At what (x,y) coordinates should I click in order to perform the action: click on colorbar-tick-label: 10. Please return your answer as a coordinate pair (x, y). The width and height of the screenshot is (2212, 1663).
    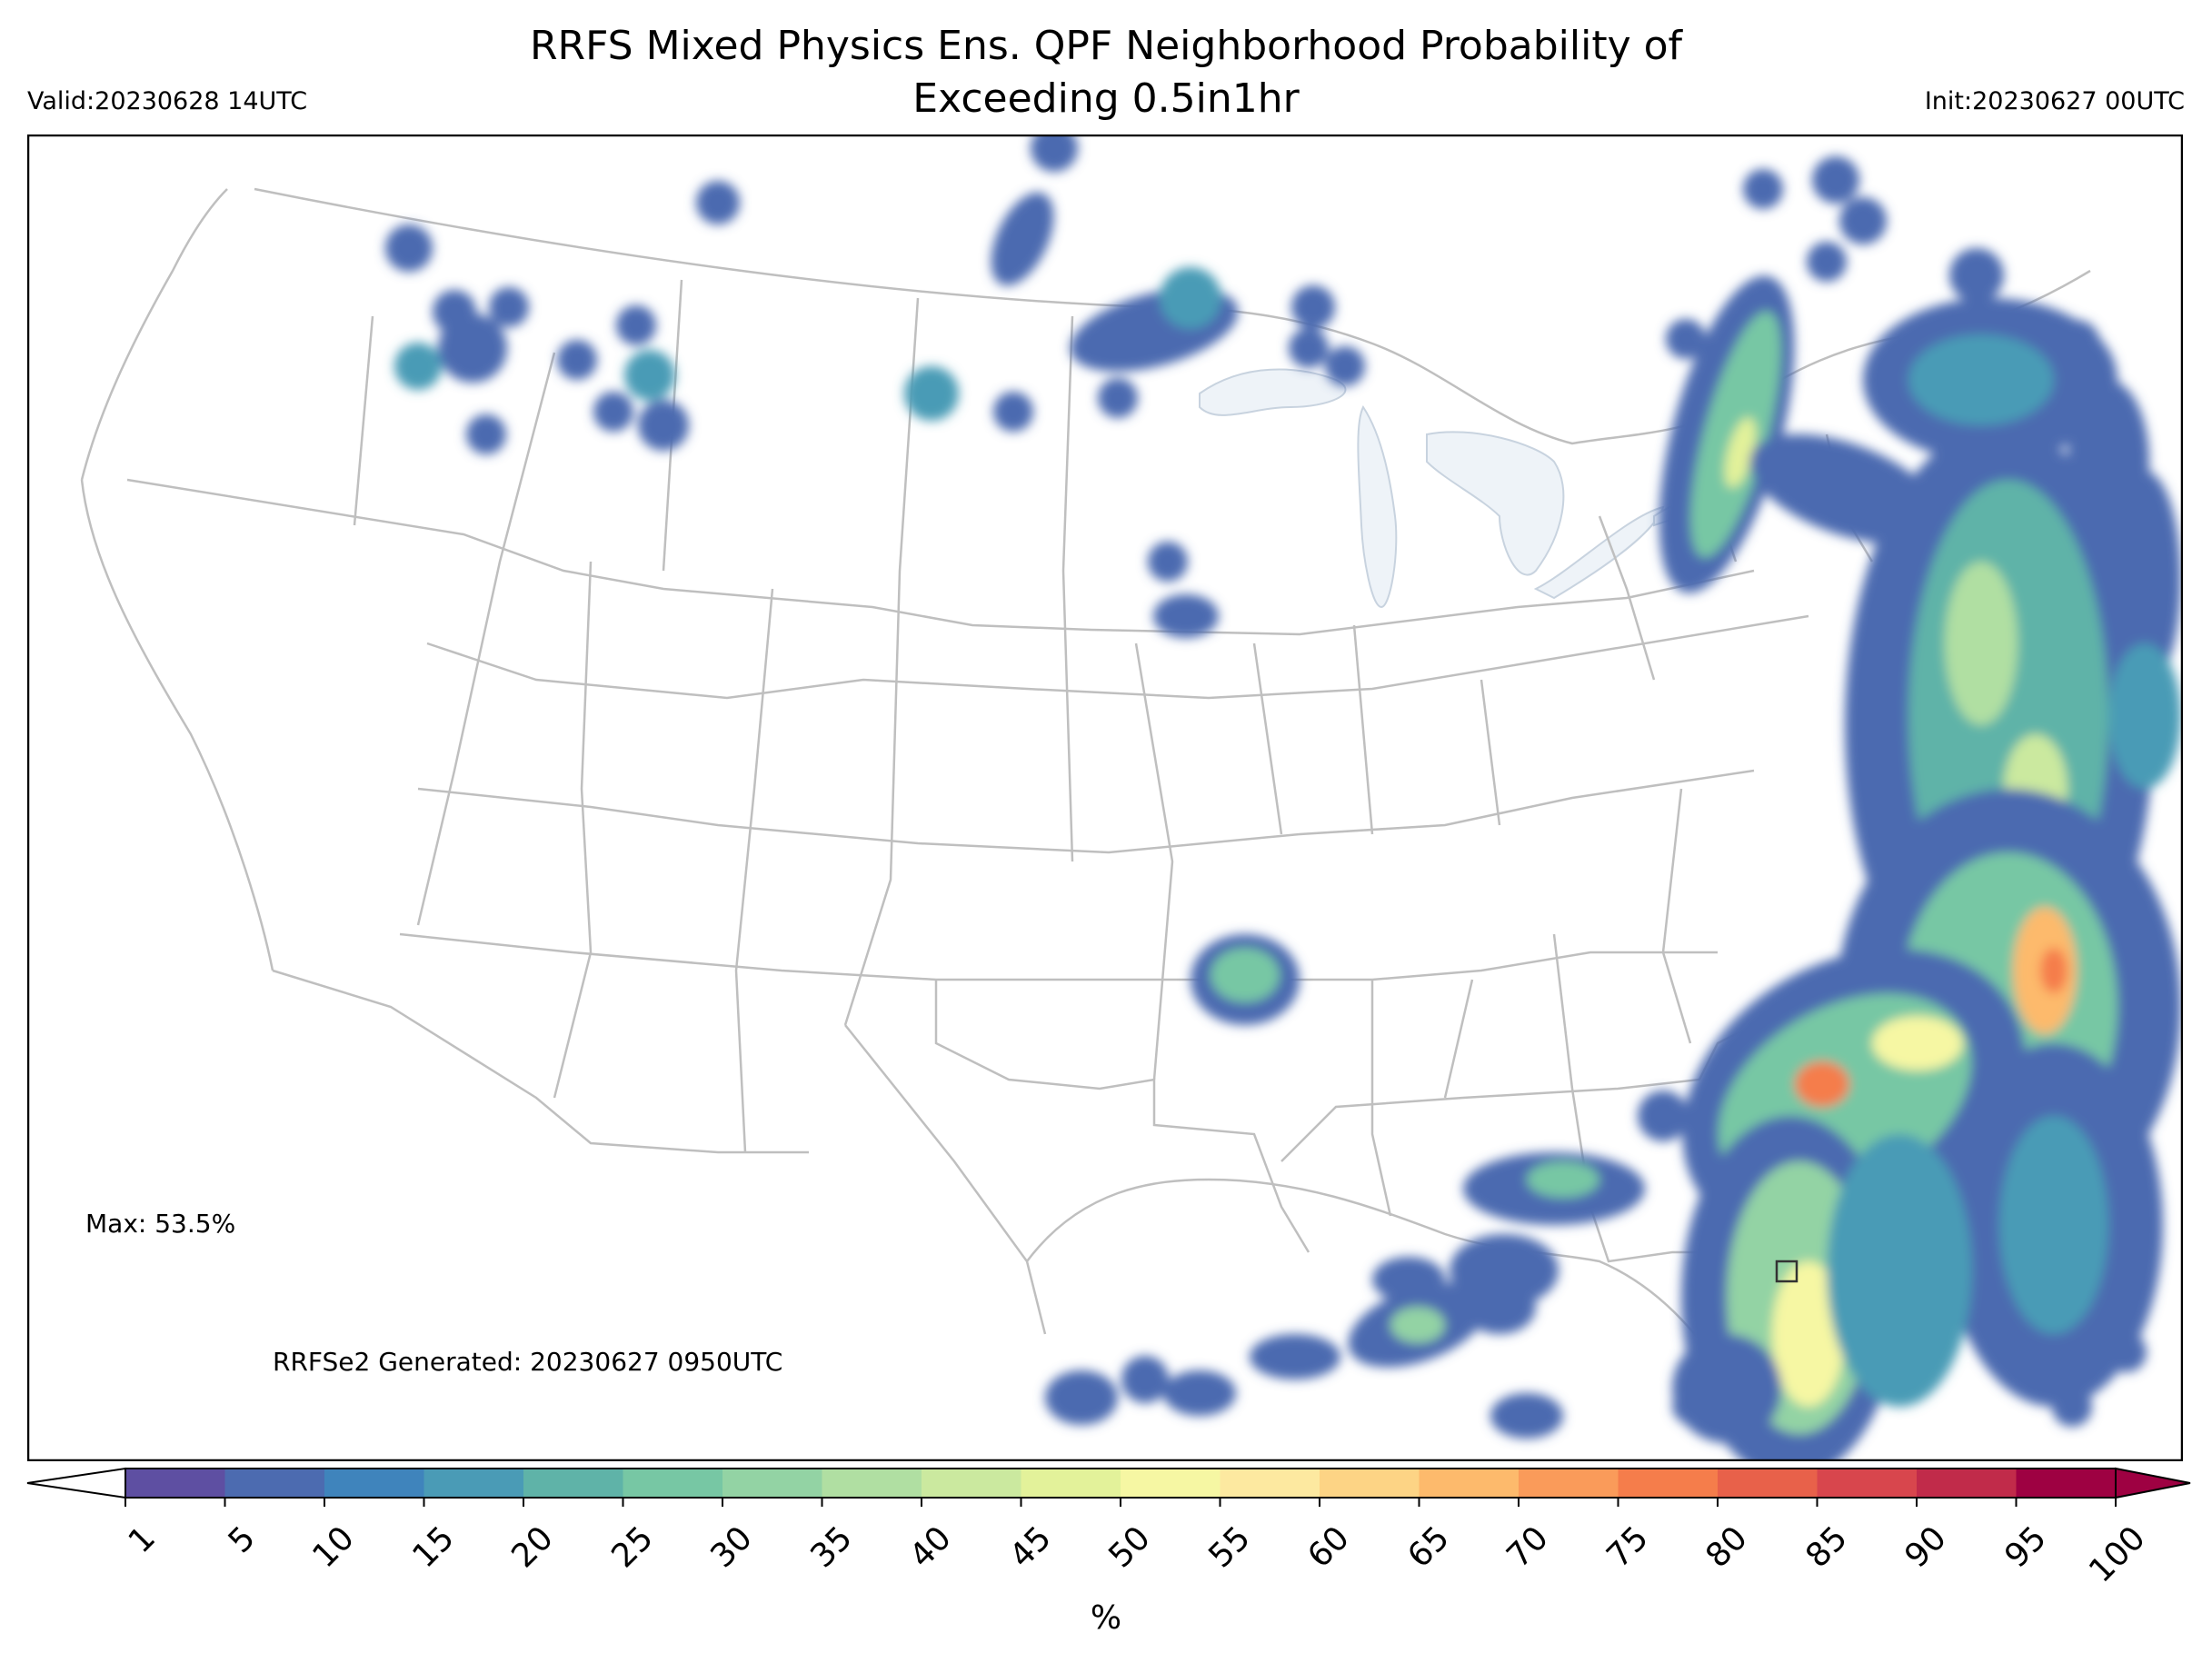
    Looking at the image, I should click on (333, 1547).